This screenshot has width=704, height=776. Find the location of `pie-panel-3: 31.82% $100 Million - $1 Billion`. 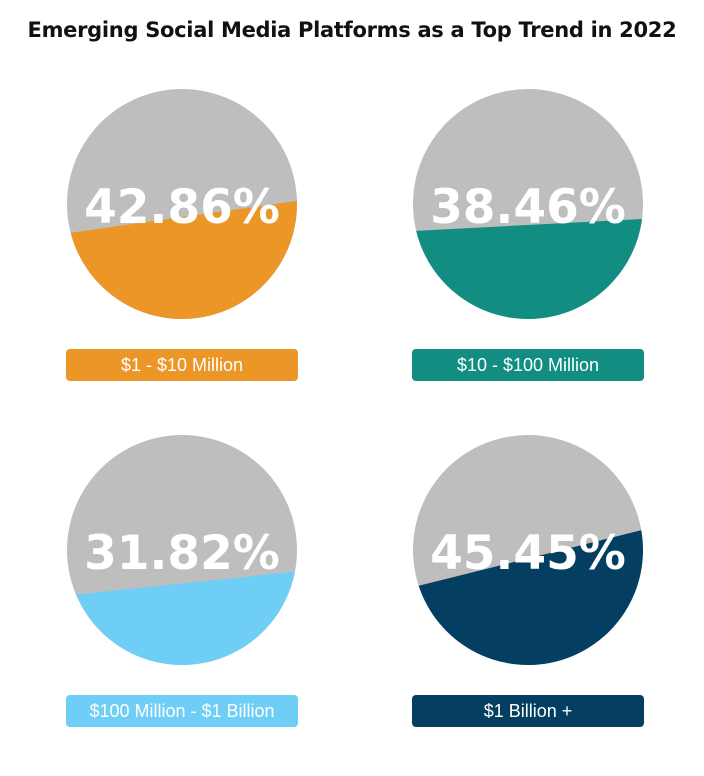

pie-panel-3: 31.82% $100 Million - $1 Billion is located at coordinates (184, 584).